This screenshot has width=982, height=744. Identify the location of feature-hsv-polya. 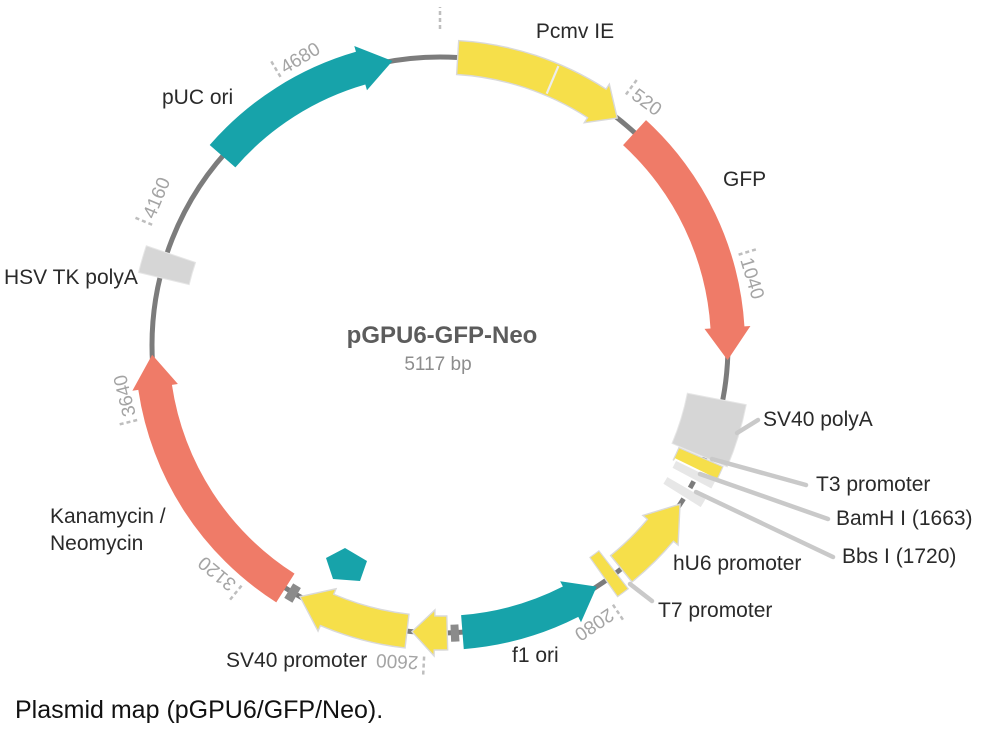
(167, 265).